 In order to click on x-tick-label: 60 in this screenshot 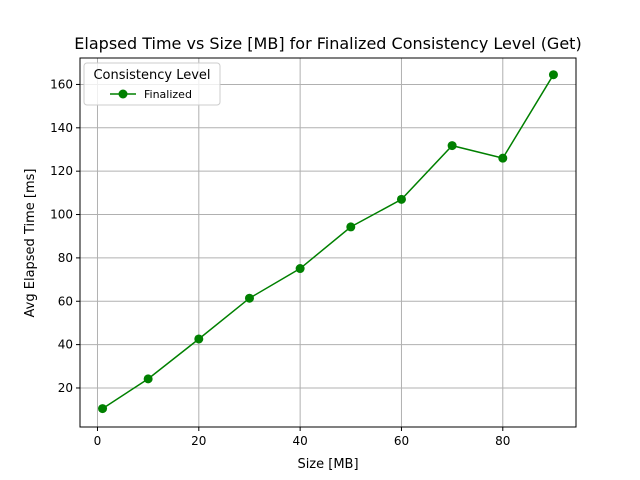, I will do `click(401, 441)`.